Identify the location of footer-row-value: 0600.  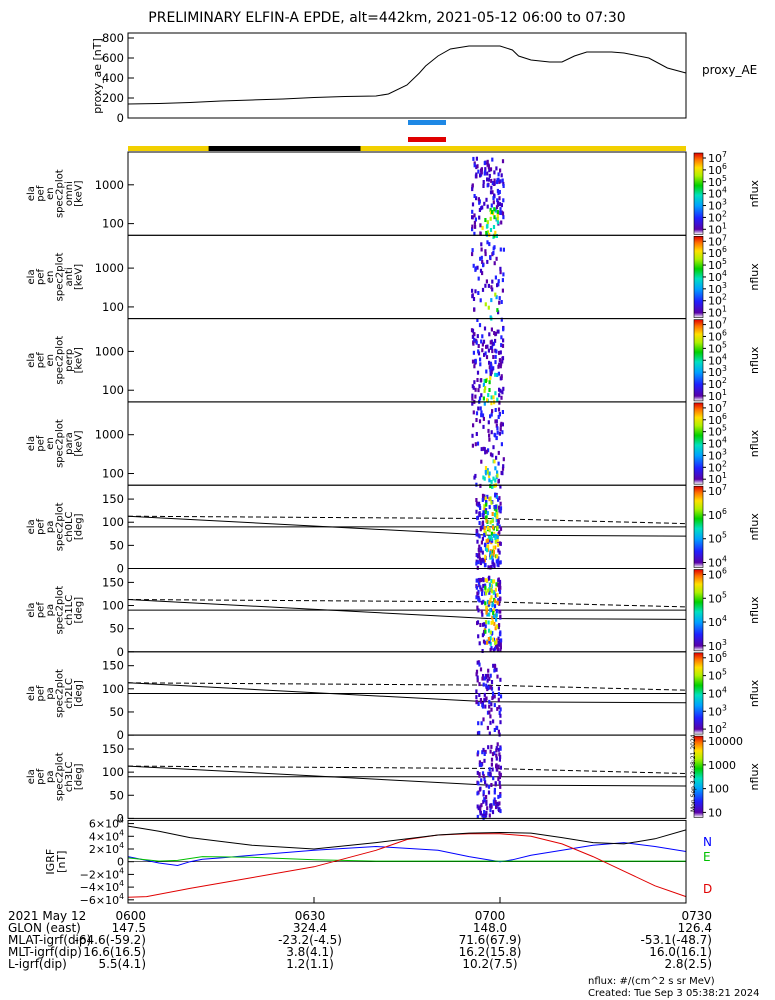
(130, 916).